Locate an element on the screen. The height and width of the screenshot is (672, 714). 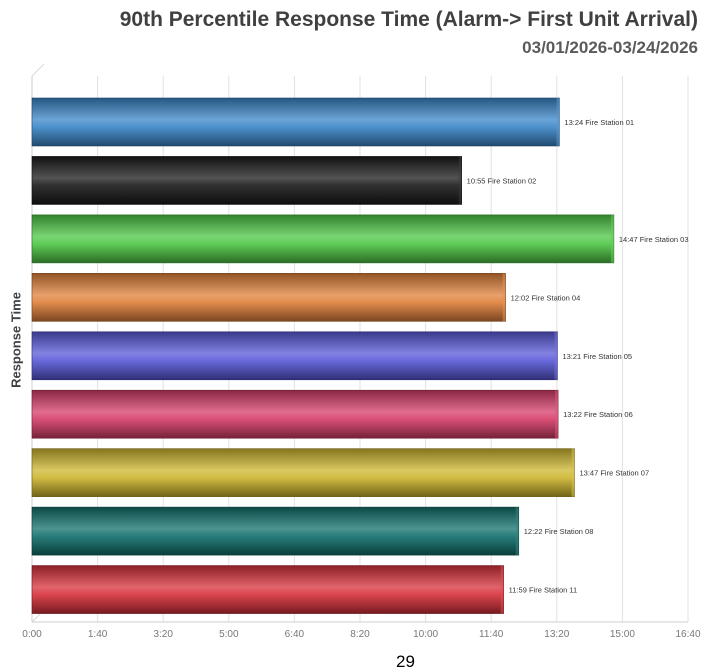
bar-label: 12:22 Fire Station 08 is located at coordinates (559, 531).